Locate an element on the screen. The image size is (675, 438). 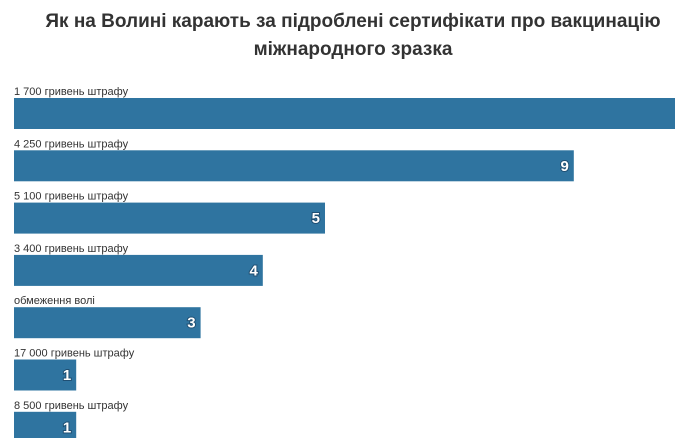
value-label: 4 is located at coordinates (253, 270).